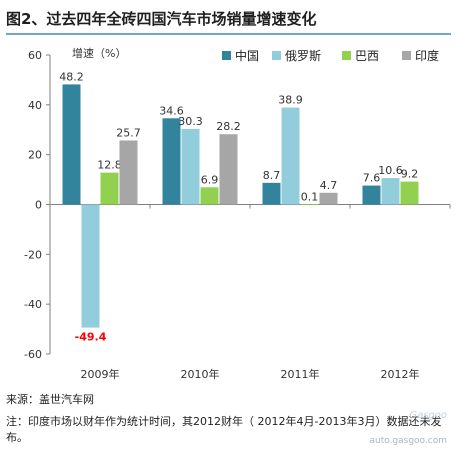 This screenshot has height=450, width=457. I want to click on y-tick-label: 0, so click(38, 205).